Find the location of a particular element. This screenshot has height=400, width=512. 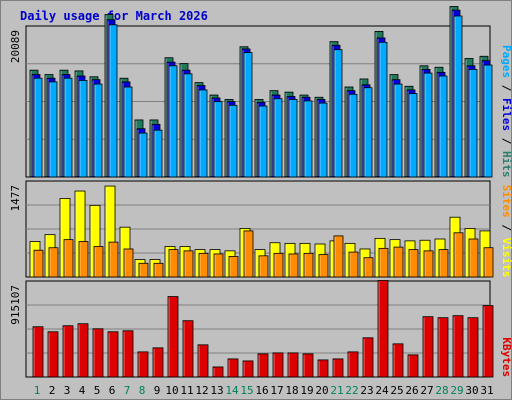

series-sites is located at coordinates (263, 254).